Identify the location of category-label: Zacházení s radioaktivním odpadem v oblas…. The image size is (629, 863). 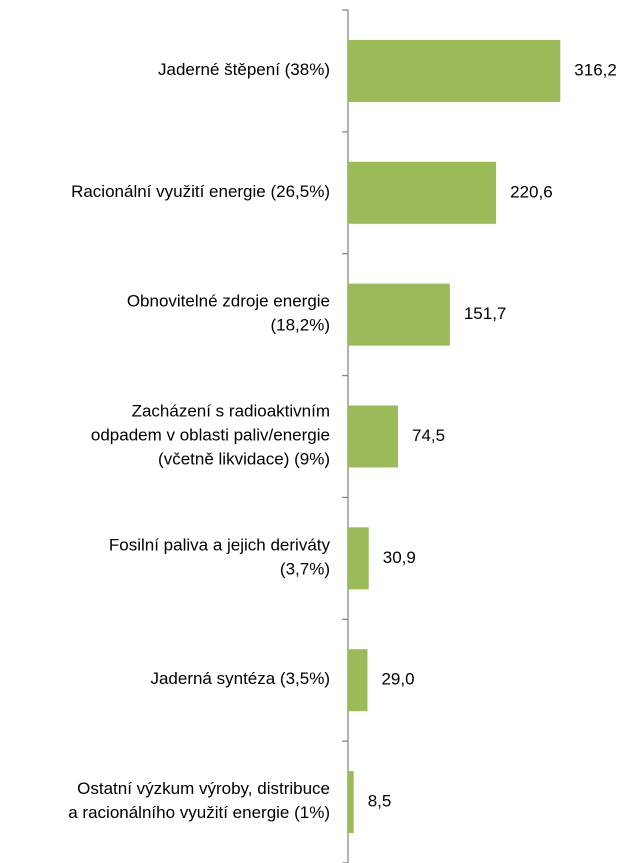
(210, 435).